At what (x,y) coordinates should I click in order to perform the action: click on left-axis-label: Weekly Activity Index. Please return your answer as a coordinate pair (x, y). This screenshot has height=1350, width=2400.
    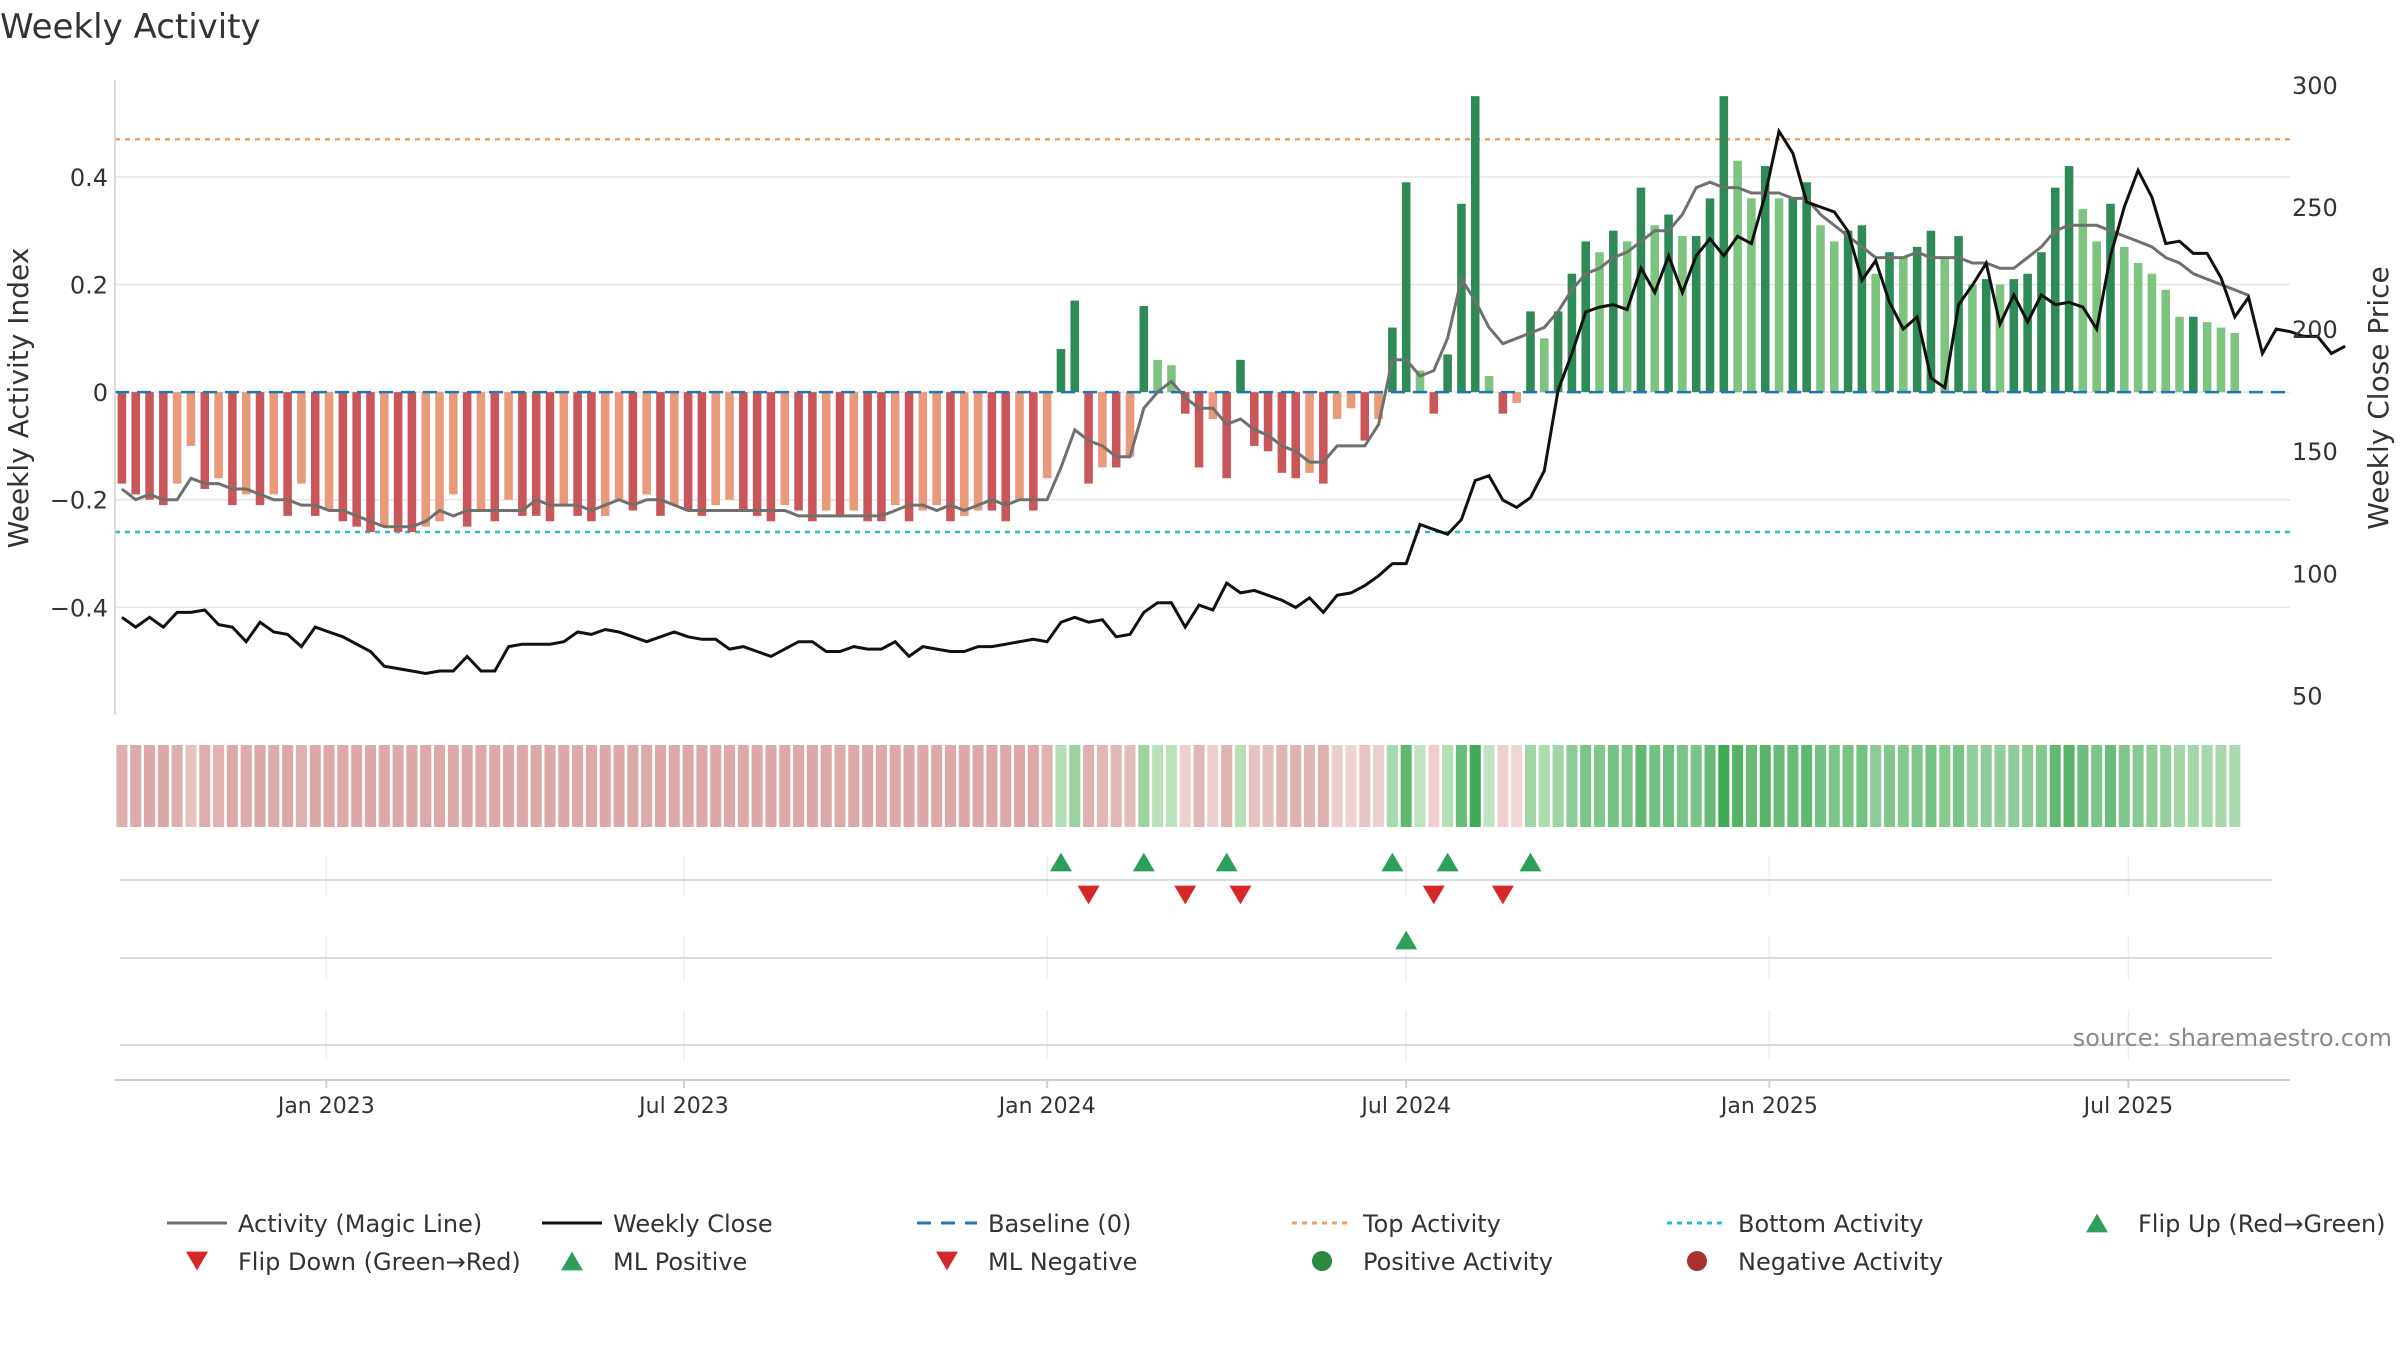
    Looking at the image, I should click on (18, 398).